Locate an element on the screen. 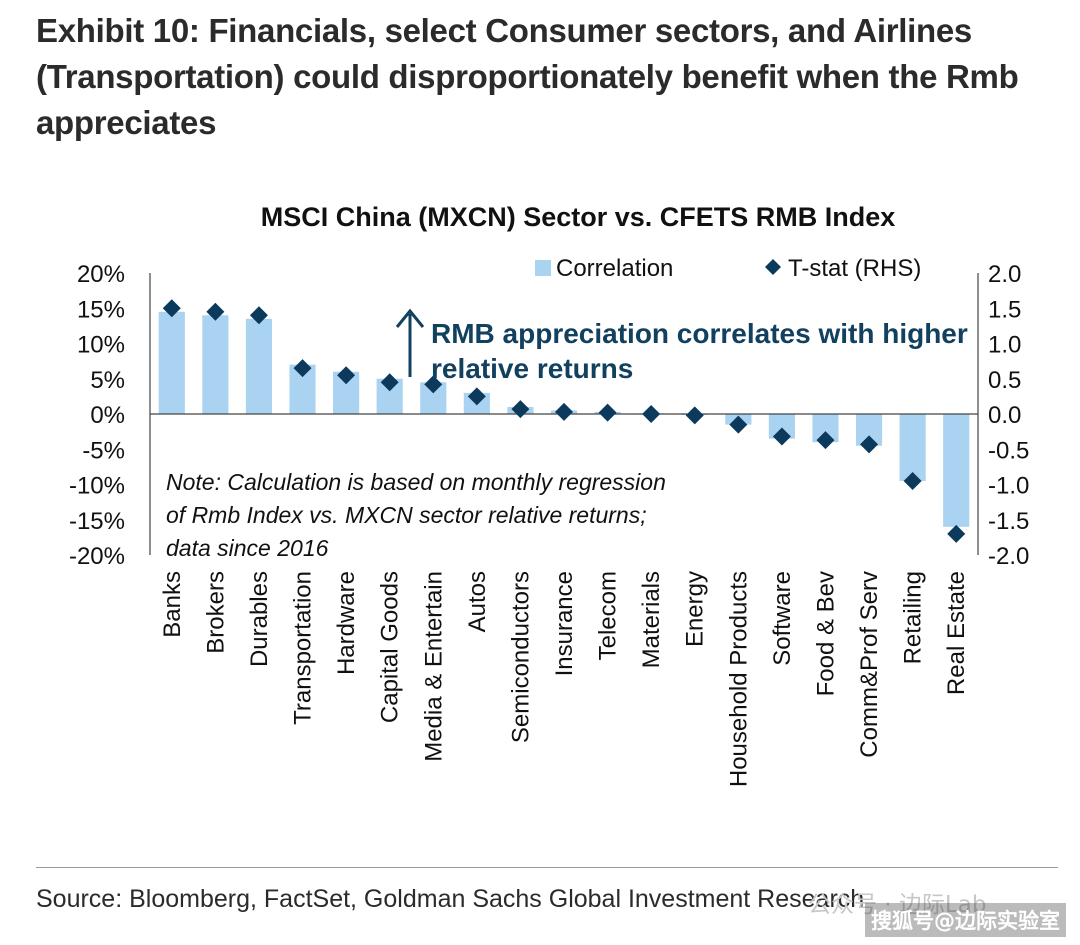 The width and height of the screenshot is (1080, 945). x-category-label: Telecom is located at coordinates (608, 615).